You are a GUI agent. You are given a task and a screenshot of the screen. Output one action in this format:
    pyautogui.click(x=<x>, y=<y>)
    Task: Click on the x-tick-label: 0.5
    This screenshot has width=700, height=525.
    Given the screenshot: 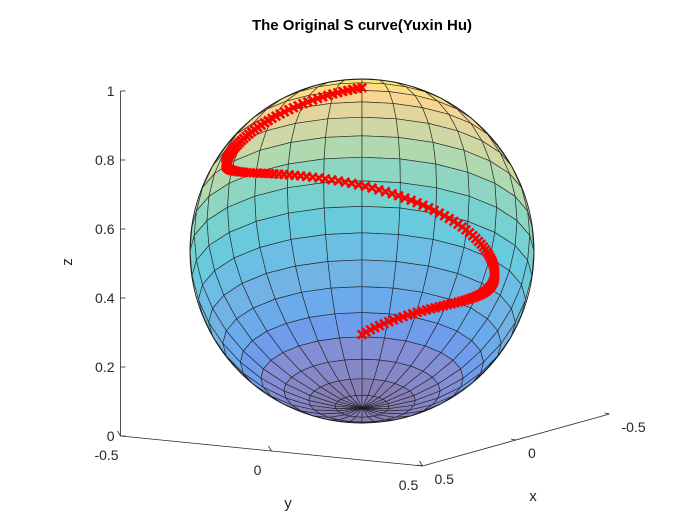 What is the action you would take?
    pyautogui.click(x=445, y=479)
    